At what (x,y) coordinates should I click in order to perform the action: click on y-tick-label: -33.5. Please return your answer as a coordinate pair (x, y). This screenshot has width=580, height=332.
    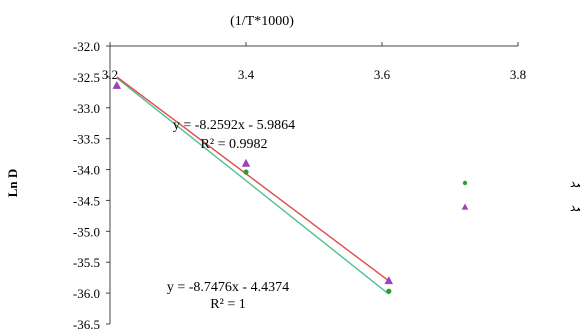
    Looking at the image, I should click on (86, 139).